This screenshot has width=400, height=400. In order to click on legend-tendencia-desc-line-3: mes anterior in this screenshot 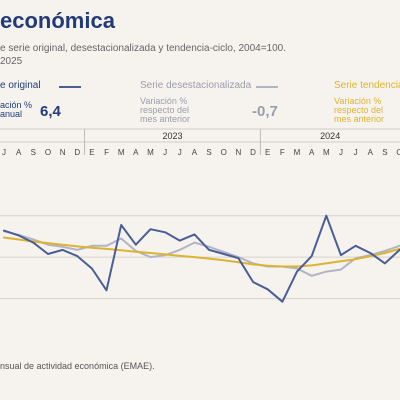, I will do `click(359, 119)`.